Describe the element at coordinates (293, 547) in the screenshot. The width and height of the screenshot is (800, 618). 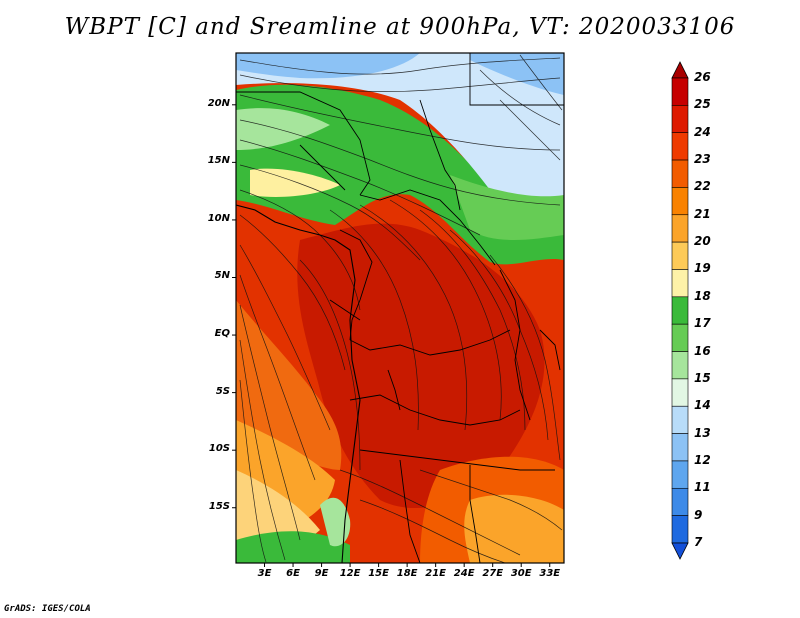
I see `wbpt-south-green` at that location.